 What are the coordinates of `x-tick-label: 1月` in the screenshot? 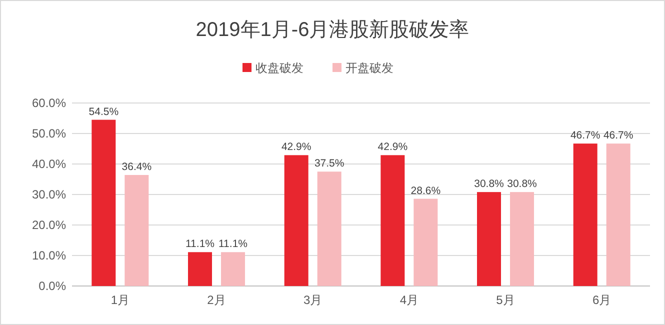 It's located at (120, 300).